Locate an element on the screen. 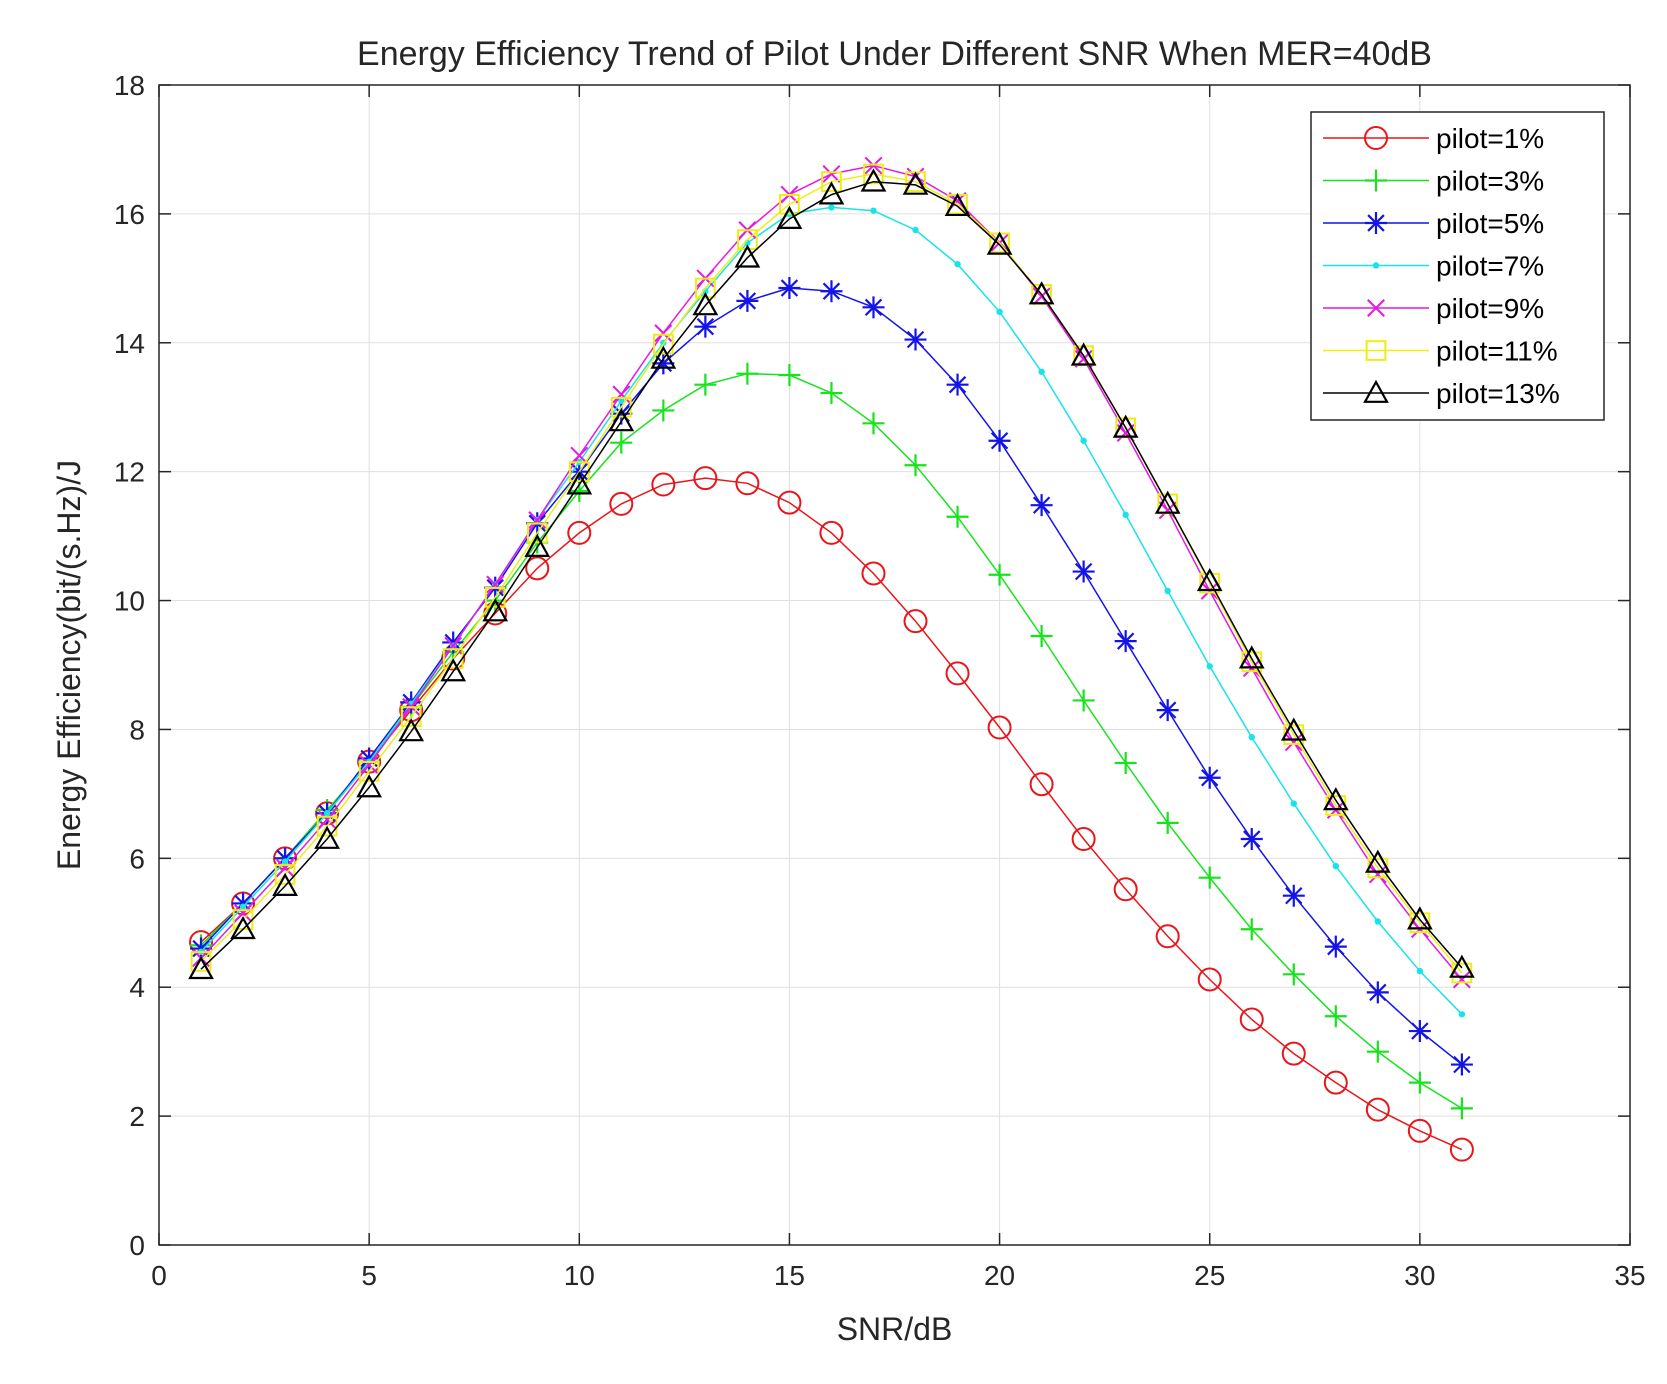  x-tick-label: 5 is located at coordinates (369, 1275).